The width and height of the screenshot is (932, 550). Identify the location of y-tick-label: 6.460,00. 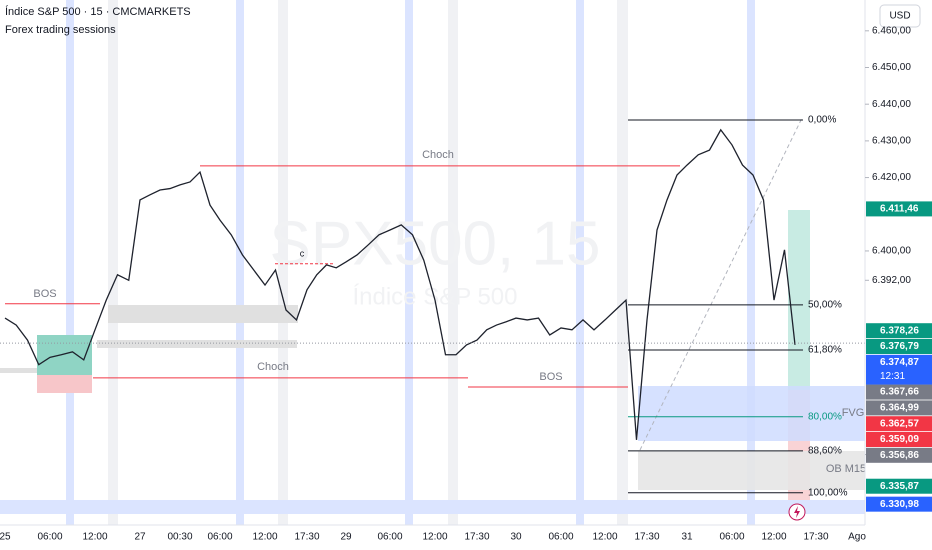
(891, 30).